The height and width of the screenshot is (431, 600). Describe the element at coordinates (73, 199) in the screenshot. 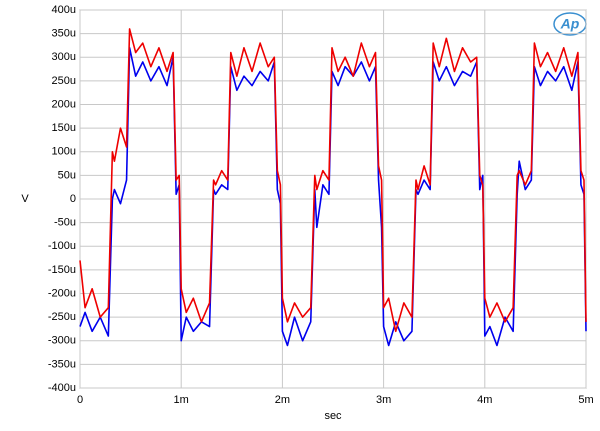

I see `y-tick-label: 0` at that location.